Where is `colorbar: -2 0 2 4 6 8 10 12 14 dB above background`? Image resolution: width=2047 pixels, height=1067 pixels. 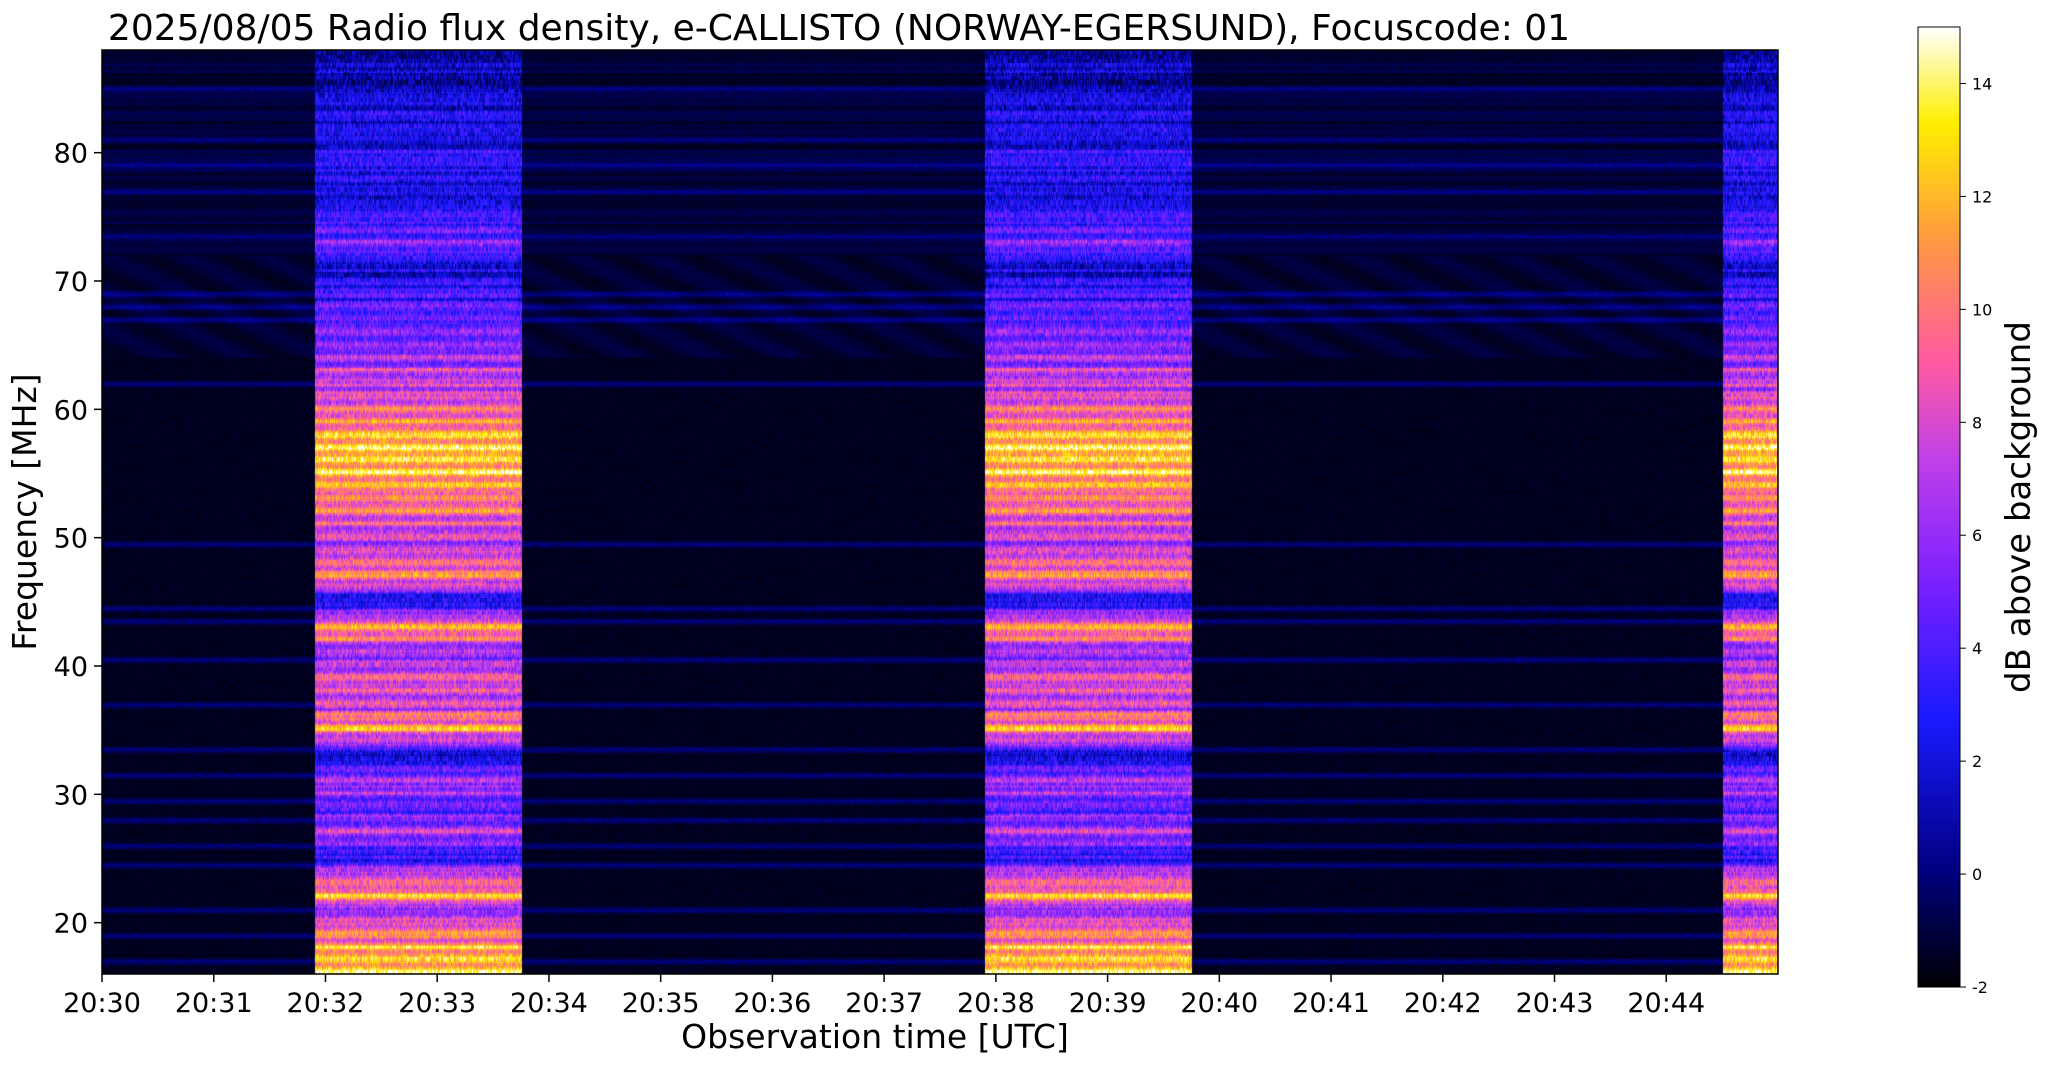 colorbar: -2 0 2 4 6 8 10 12 14 dB above background is located at coordinates (1978, 511).